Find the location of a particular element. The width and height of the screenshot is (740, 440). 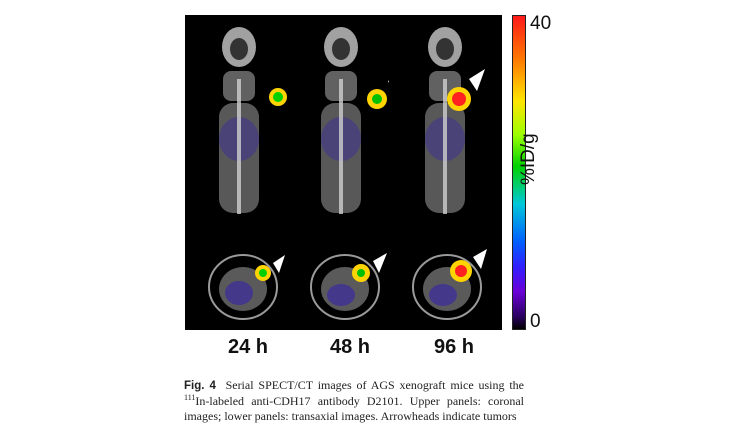

colorbar: 40 0 %ID/g is located at coordinates (542, 172).